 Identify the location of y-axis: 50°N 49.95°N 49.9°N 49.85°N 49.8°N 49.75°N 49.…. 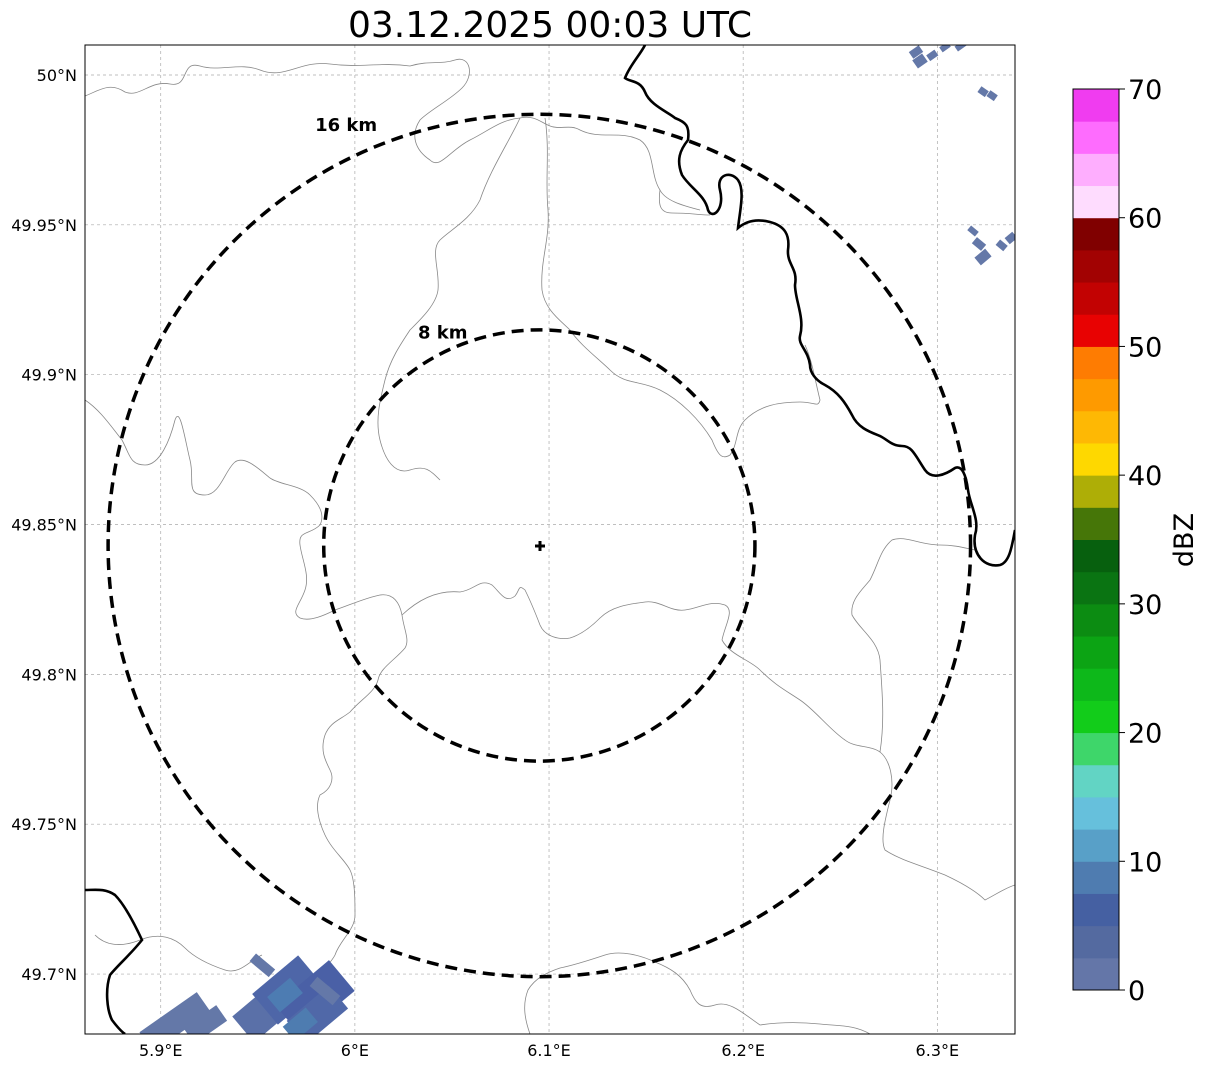
(44, 525).